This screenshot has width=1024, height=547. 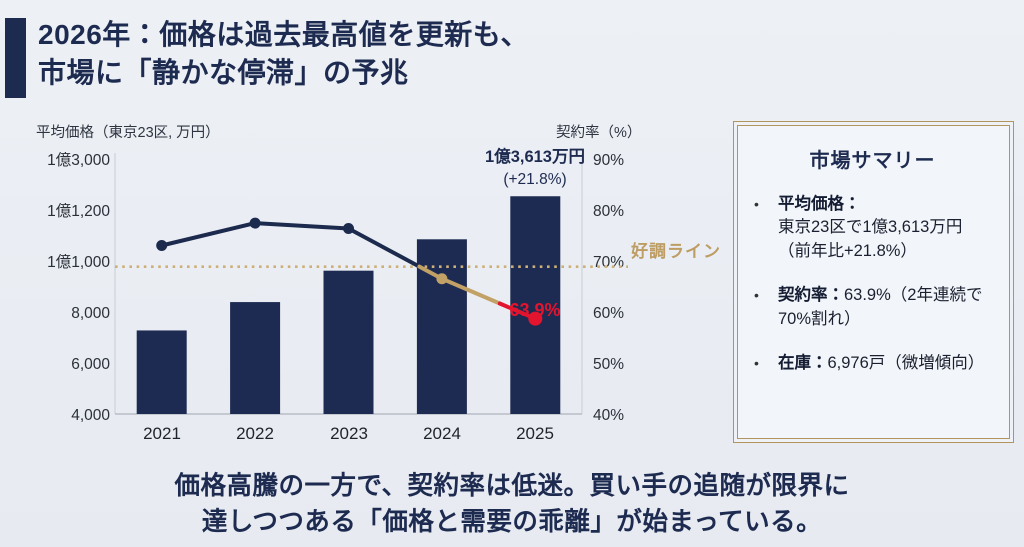 What do you see at coordinates (441, 326) in the screenshot?
I see `price-bar-2024` at bounding box center [441, 326].